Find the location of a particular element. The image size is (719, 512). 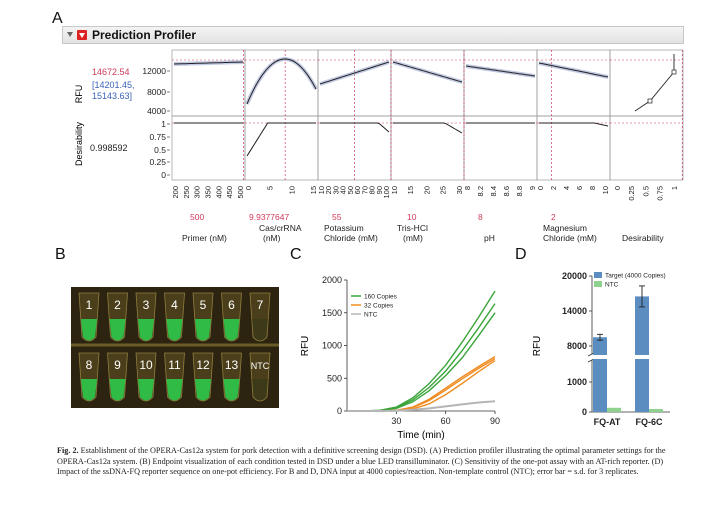

desirability-tick: 0.25 is located at coordinates (157, 162).